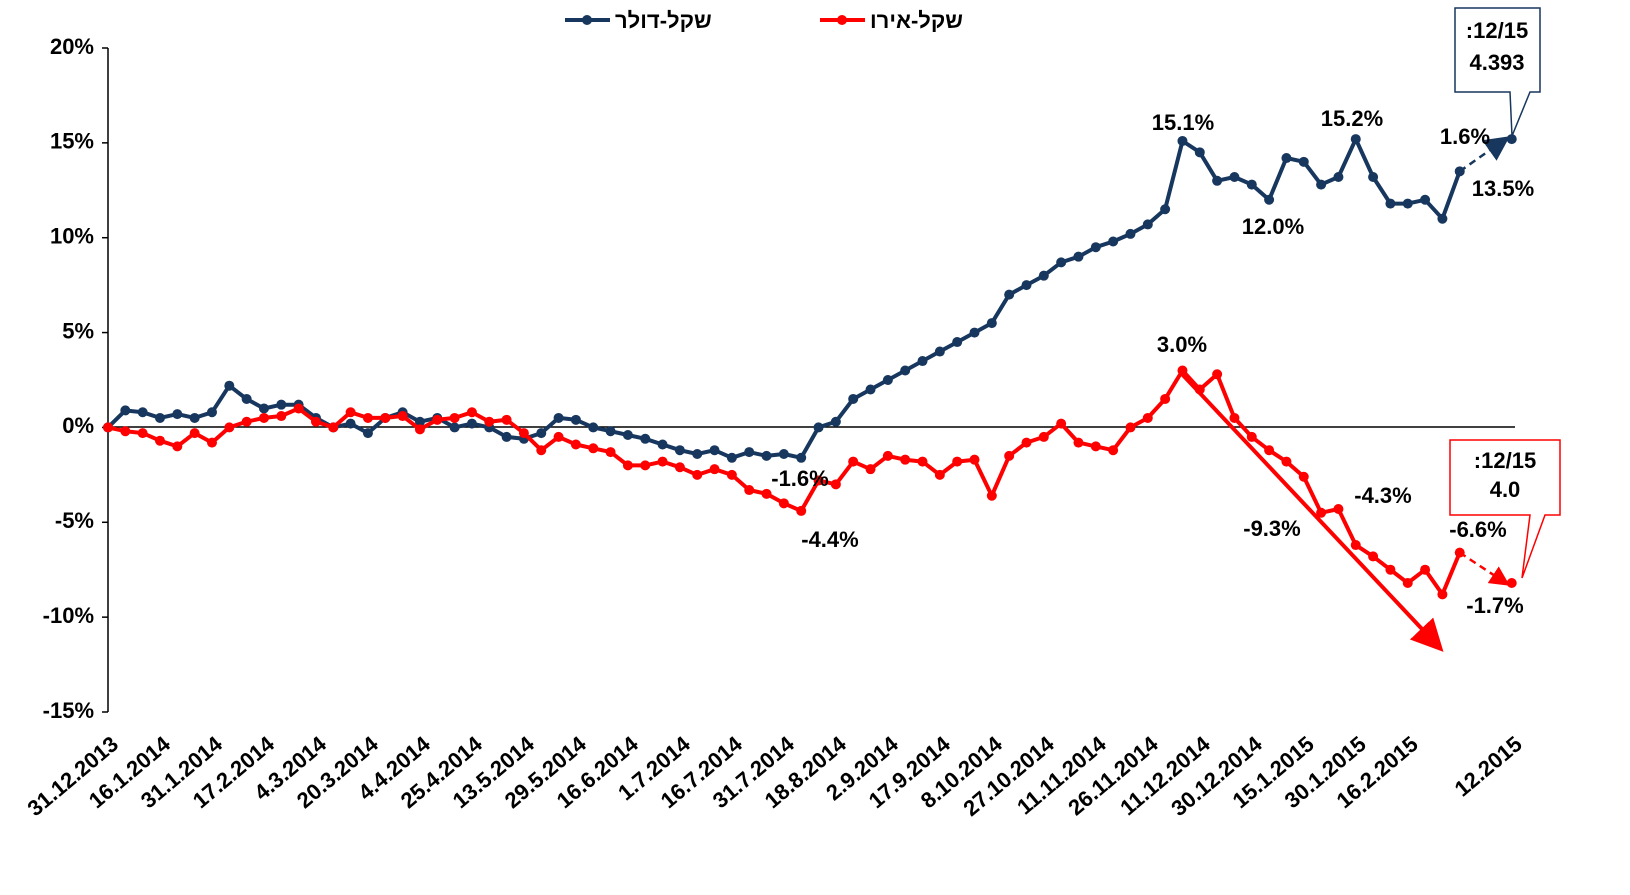 The image size is (1630, 895). Describe the element at coordinates (1183, 122) in the screenshot. I see `annotation: 15.1%` at that location.